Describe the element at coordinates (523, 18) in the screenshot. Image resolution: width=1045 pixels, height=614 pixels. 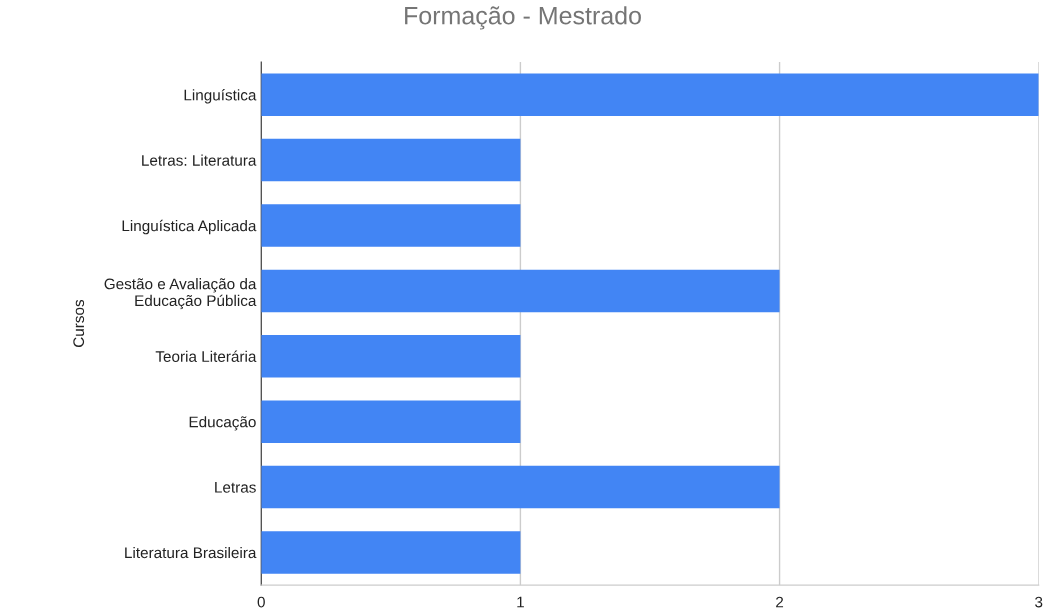
I see `chart-title: Formação - Mestrado` at that location.